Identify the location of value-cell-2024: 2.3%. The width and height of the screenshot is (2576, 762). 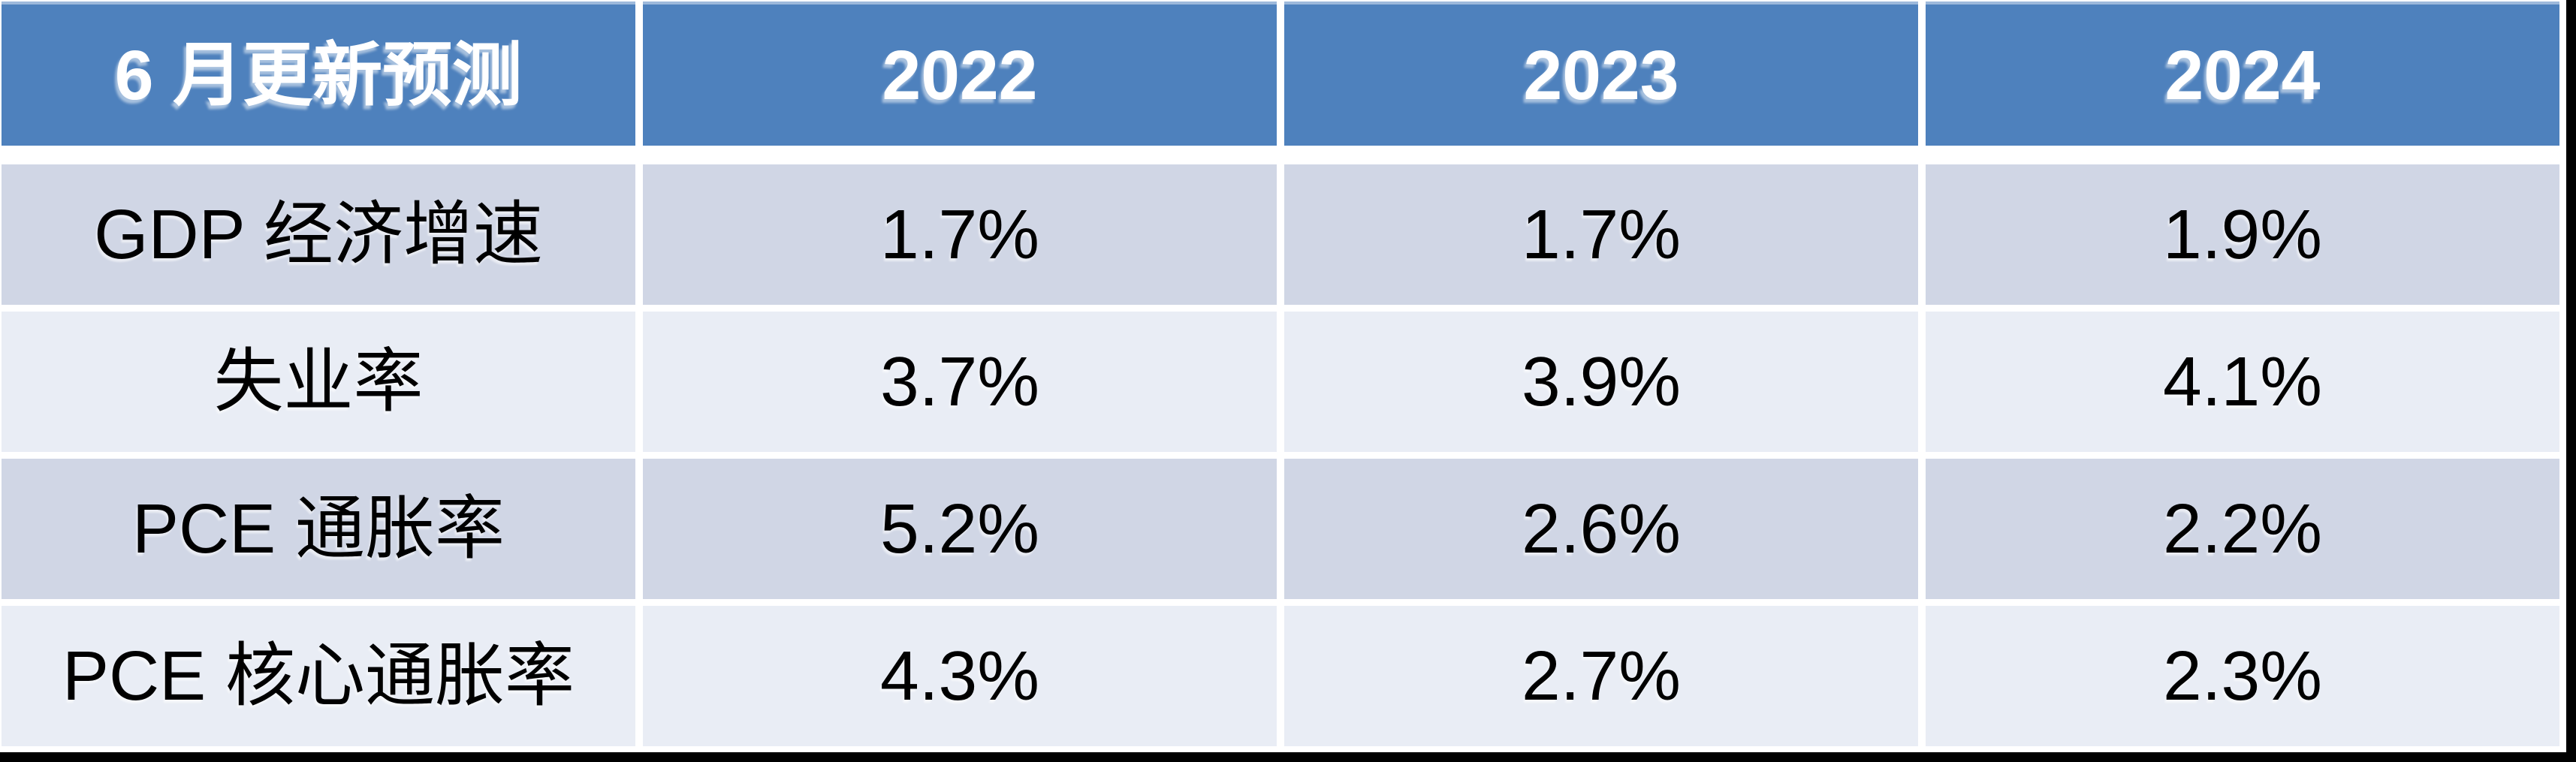
(2242, 676).